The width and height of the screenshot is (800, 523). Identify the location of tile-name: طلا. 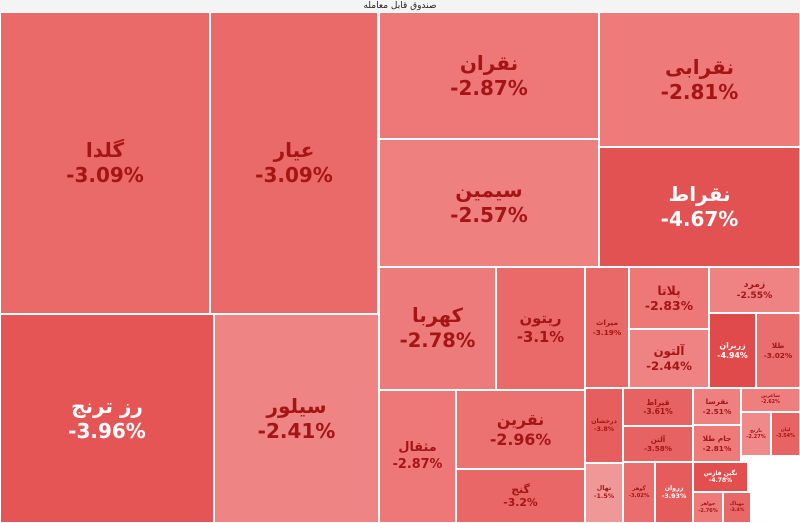
(778, 346).